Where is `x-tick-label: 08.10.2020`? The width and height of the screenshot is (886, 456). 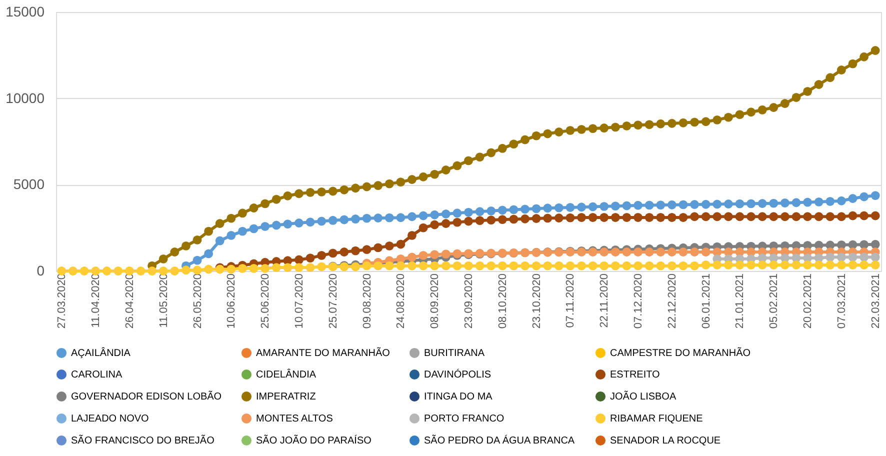 x-tick-label: 08.10.2020 is located at coordinates (502, 301).